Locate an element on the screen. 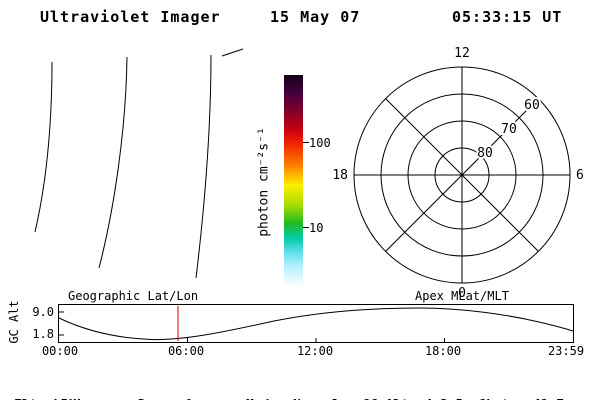 This screenshot has width=600, height=400. status-col-mode-dsp: Mode: Normal Dsp: 2.3 is located at coordinates (293, 379).